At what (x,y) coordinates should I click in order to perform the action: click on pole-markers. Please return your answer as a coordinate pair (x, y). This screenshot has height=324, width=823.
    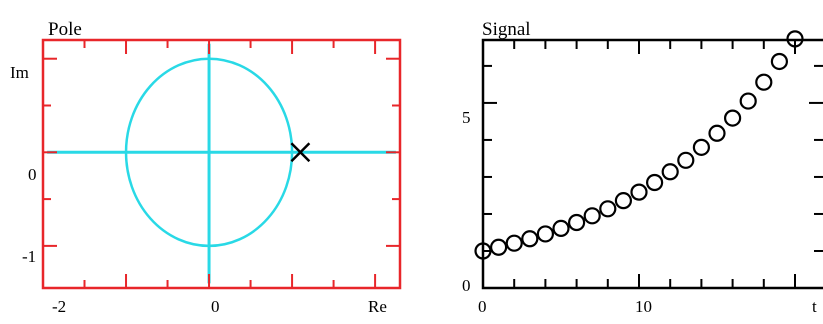
    Looking at the image, I should click on (300, 152).